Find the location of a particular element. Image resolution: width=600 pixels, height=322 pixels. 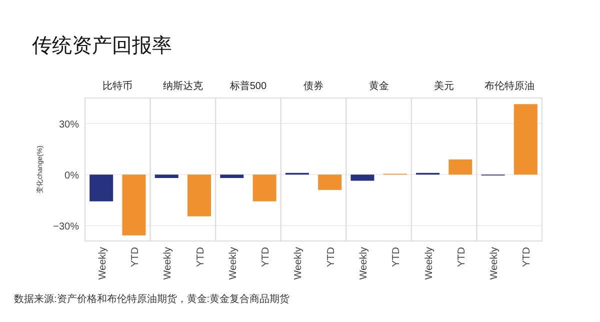

source-note: 数据来源:资产价格和布伦特原油期货，黄金:黄金复合商品期货 is located at coordinates (152, 299).